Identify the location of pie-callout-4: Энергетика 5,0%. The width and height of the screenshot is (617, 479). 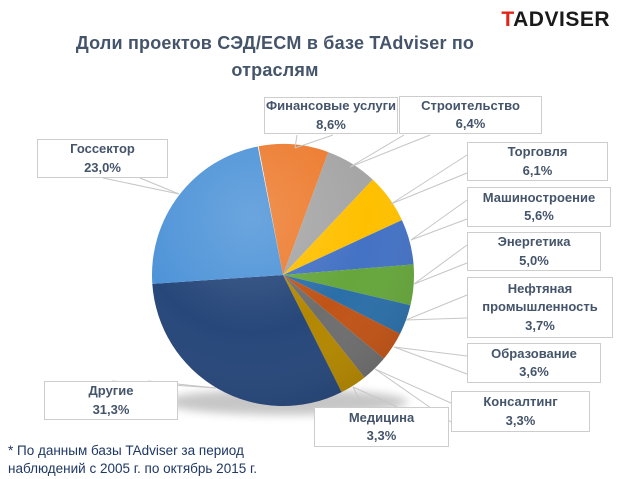
(534, 251).